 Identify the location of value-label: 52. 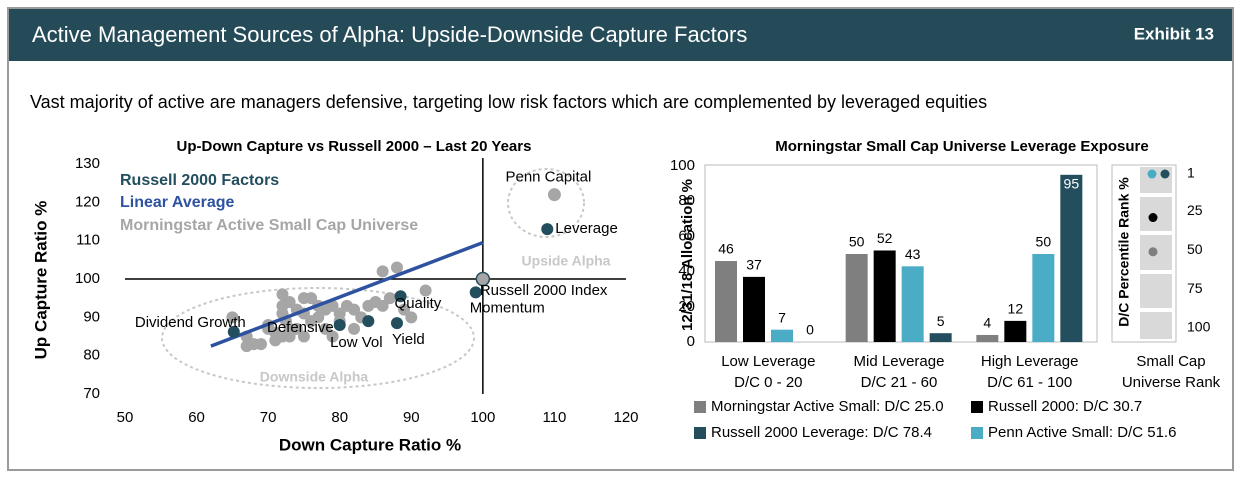
(885, 238).